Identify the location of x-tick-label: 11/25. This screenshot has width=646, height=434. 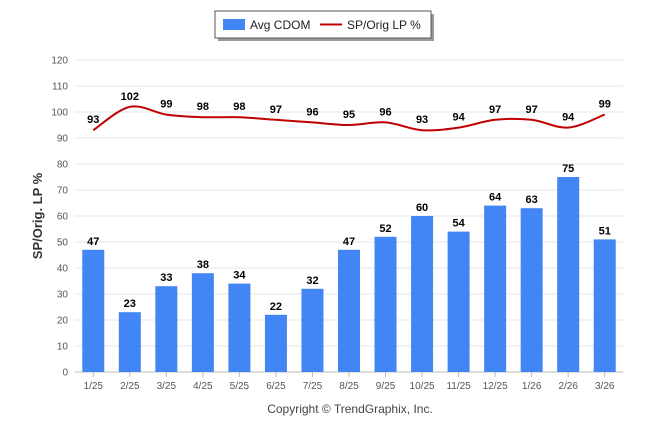
(458, 386).